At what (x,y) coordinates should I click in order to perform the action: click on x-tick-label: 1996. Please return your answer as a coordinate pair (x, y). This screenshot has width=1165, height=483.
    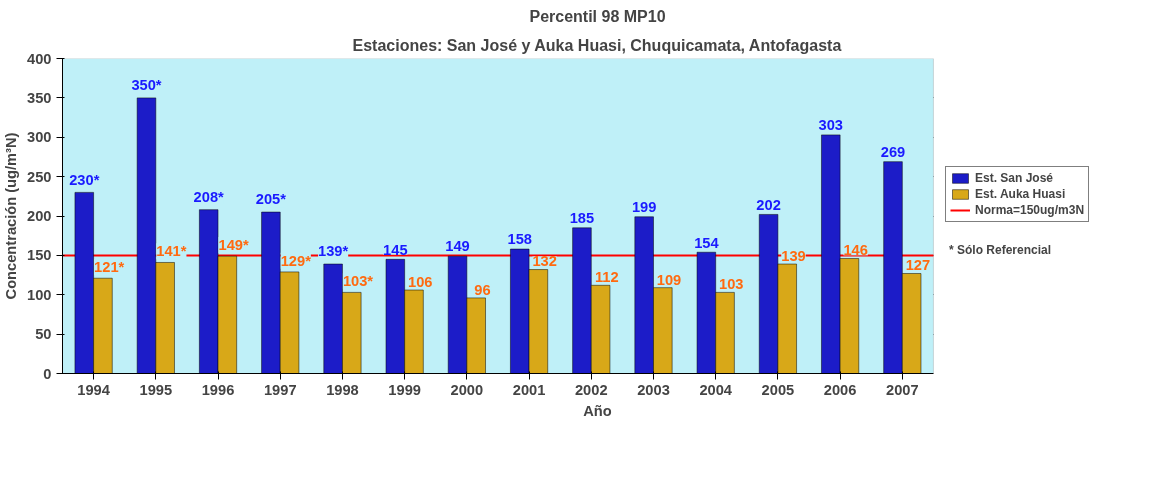
    Looking at the image, I should click on (218, 389).